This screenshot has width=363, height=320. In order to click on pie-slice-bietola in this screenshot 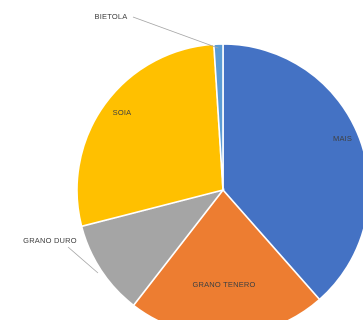, I will do `click(218, 117)`.